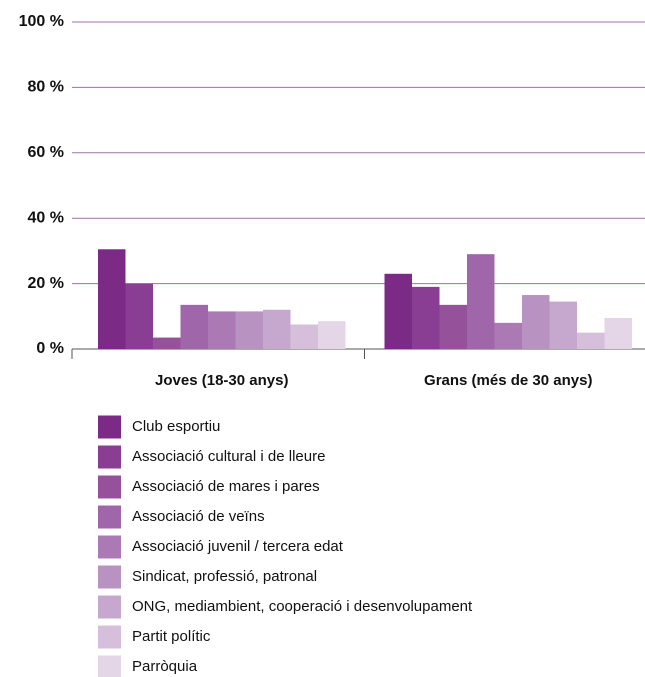  Describe the element at coordinates (171, 636) in the screenshot. I see `legend-label: Partit polític` at that location.